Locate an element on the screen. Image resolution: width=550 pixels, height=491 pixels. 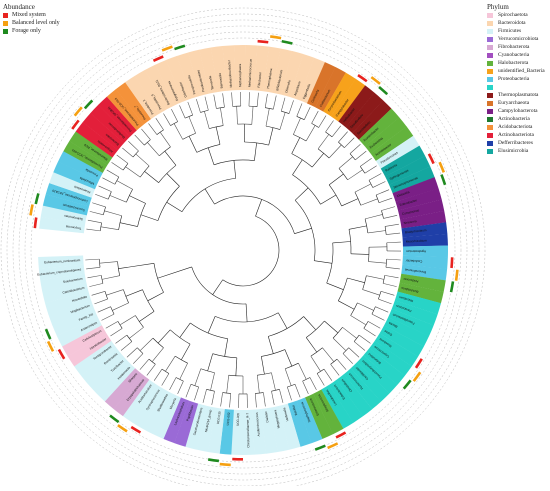
legend-item-phylum: Acidobacteriota is located at coordinates (516, 128).